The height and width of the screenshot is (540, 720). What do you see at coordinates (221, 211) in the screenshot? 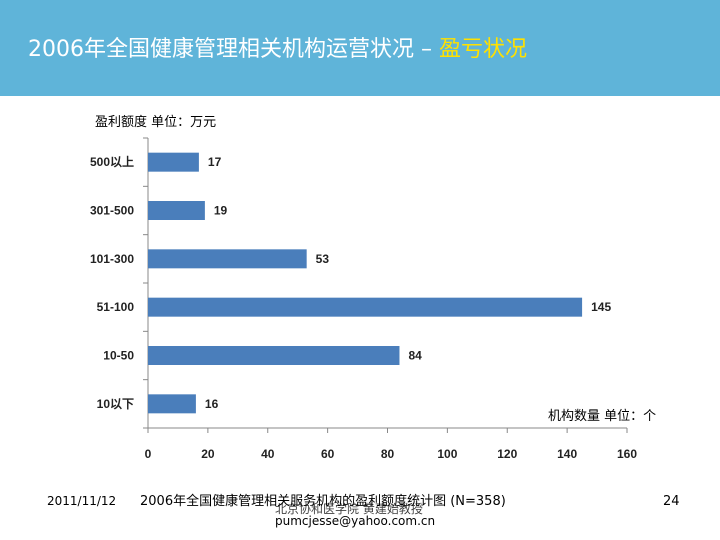
I see `data-label: 19` at bounding box center [221, 211].